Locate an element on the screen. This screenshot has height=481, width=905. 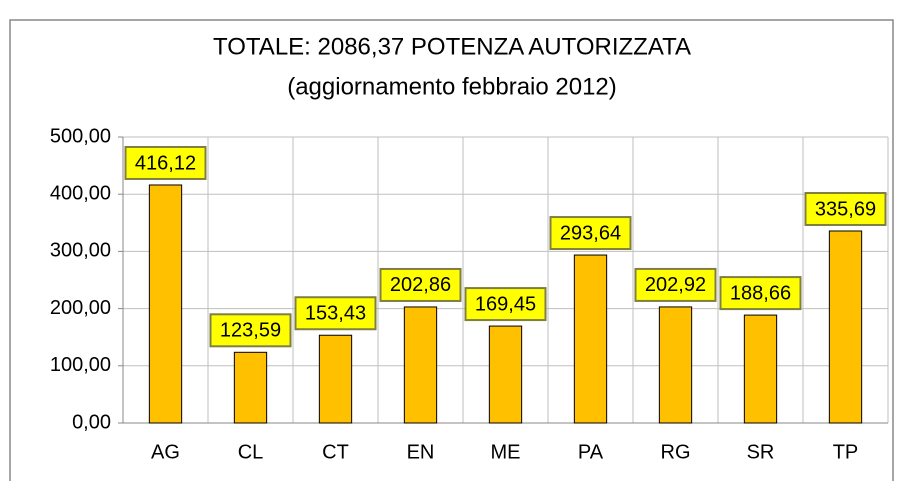
x-tick-label: PA is located at coordinates (591, 452).